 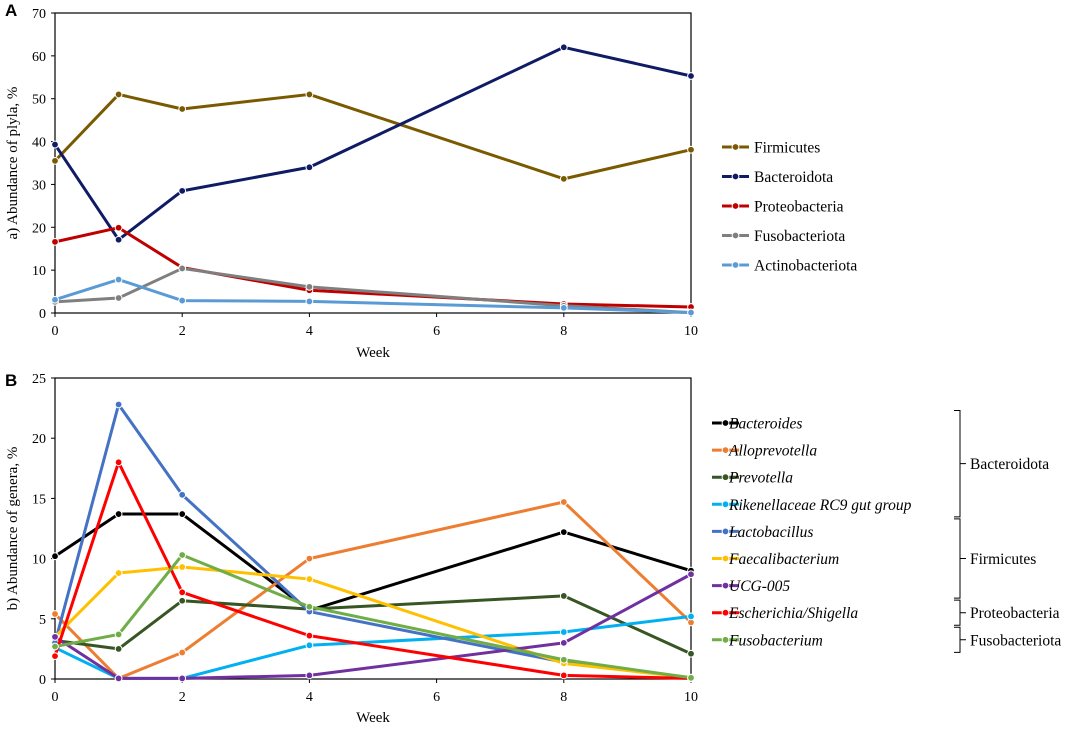 What do you see at coordinates (1009, 464) in the screenshot?
I see `bracket-label: Bacteroidota` at bounding box center [1009, 464].